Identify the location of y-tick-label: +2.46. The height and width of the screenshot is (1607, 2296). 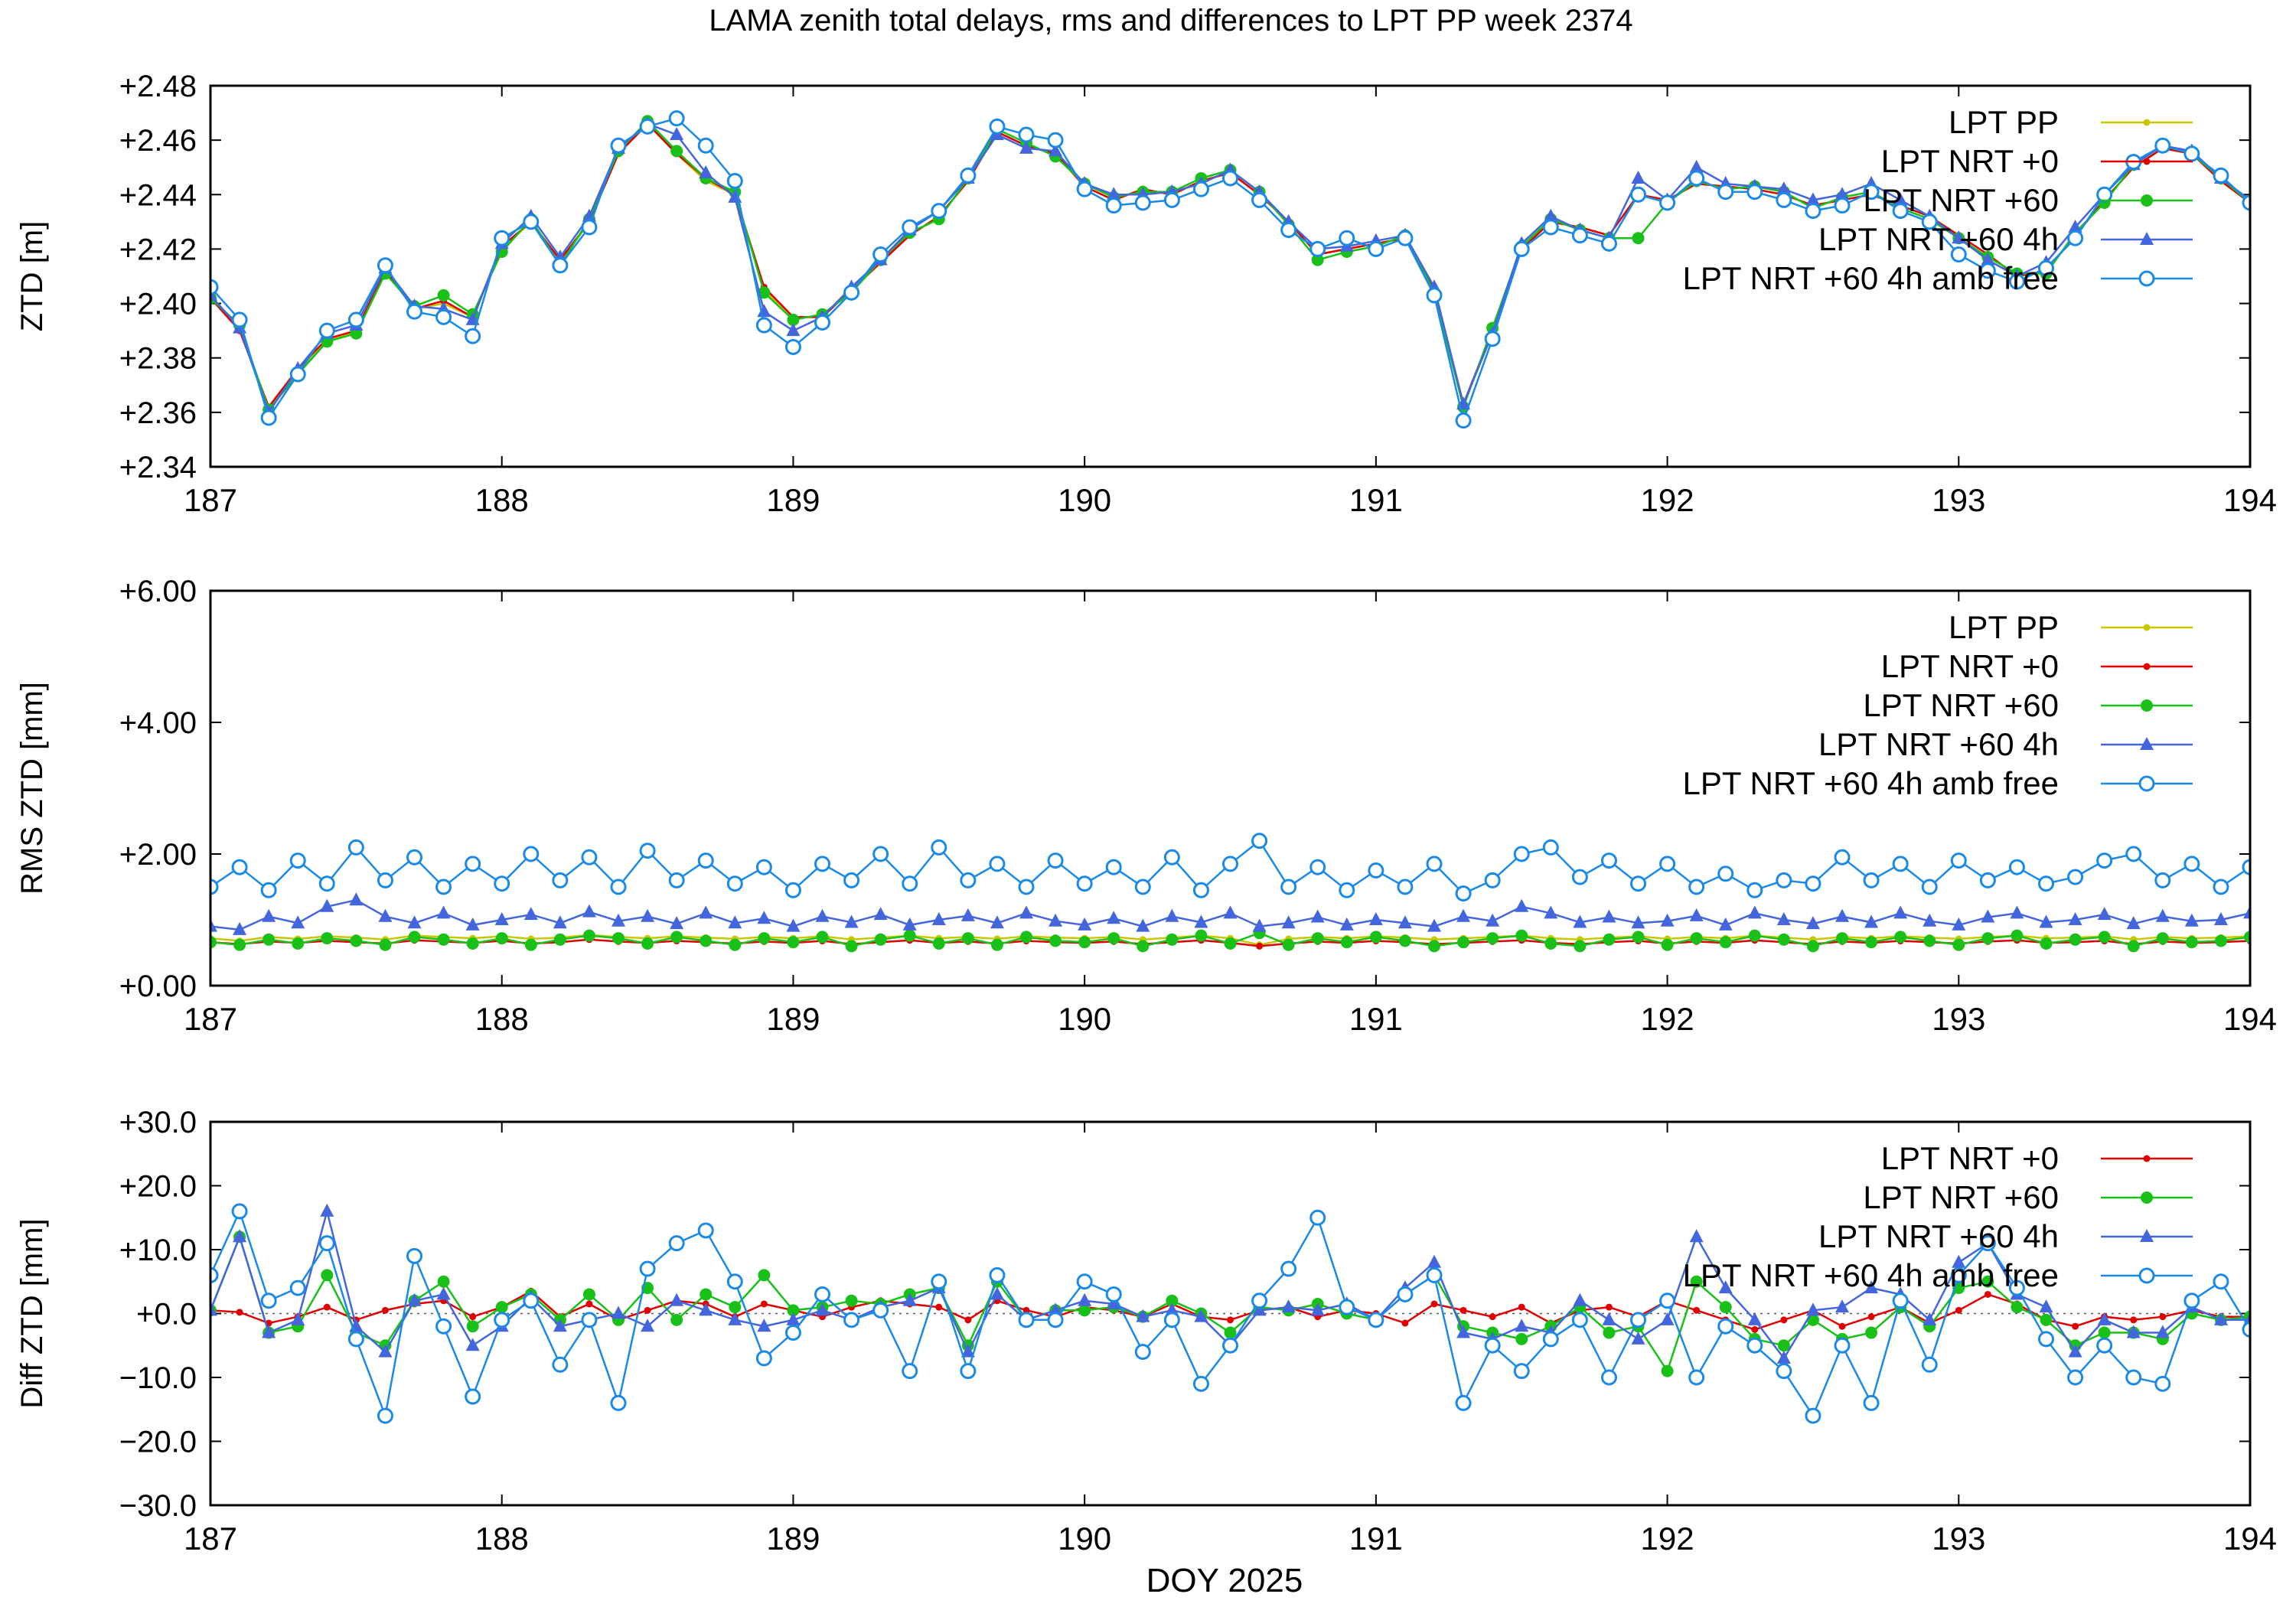
(158, 141).